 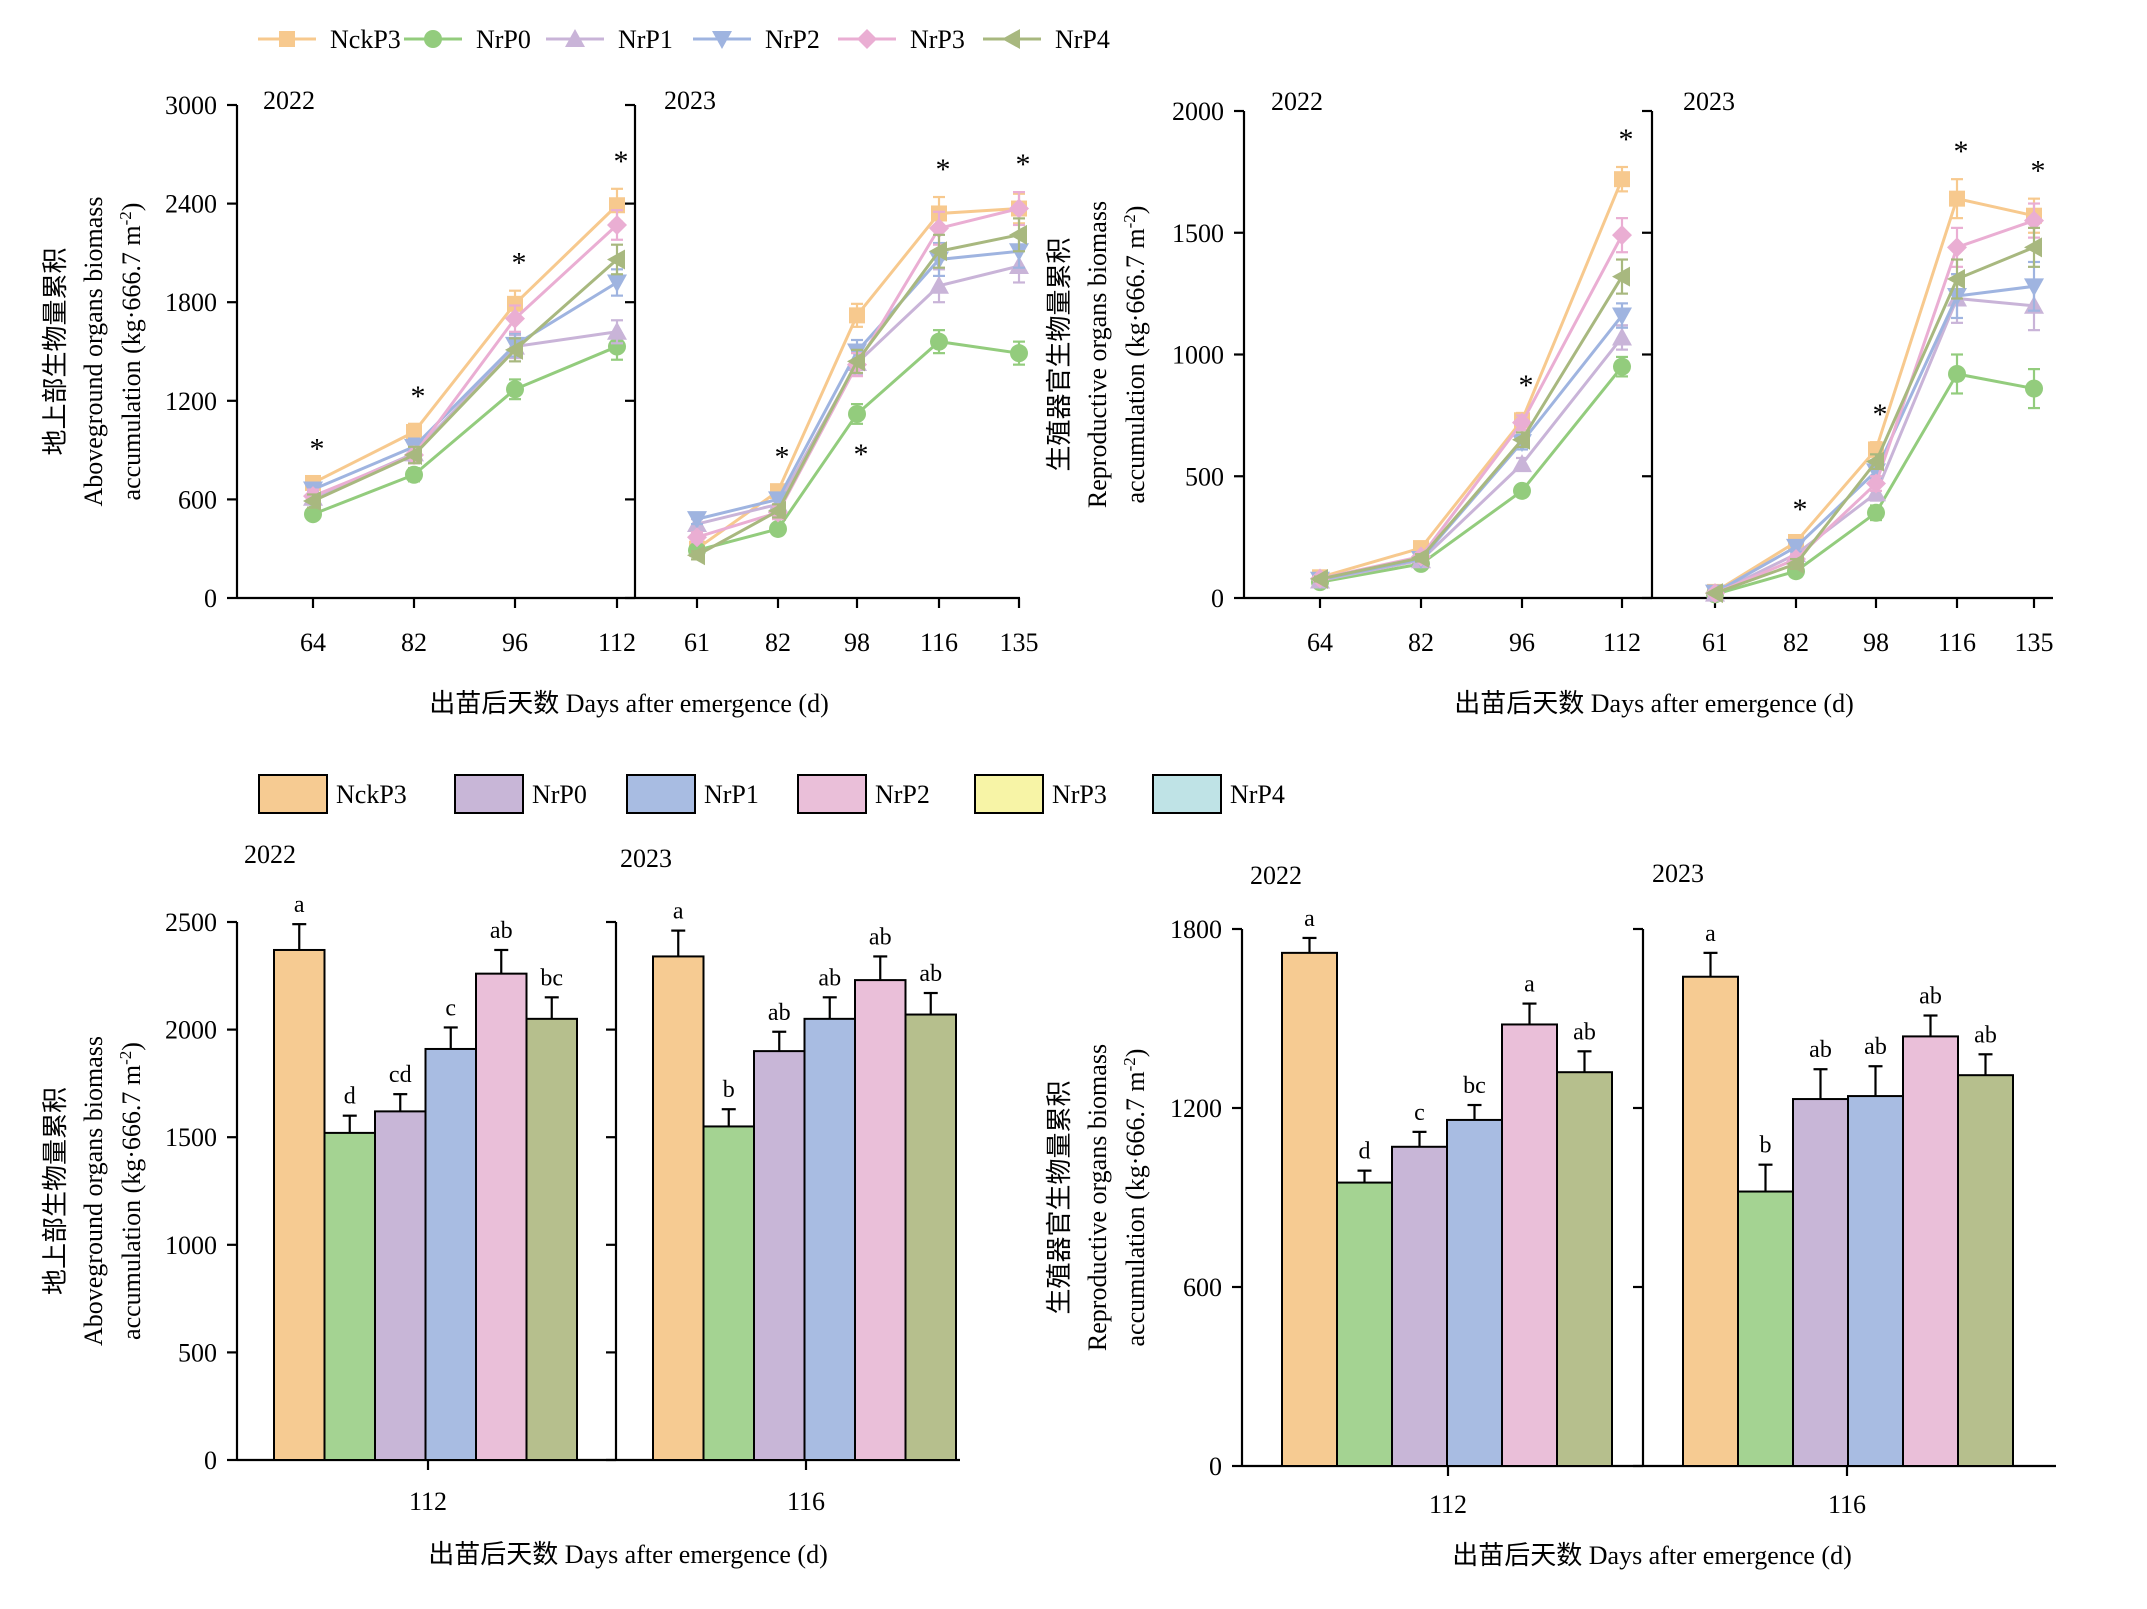 What do you see at coordinates (93, 351) in the screenshot?
I see `line-1-ylabel-line-2: Aboveground organs biomass` at bounding box center [93, 351].